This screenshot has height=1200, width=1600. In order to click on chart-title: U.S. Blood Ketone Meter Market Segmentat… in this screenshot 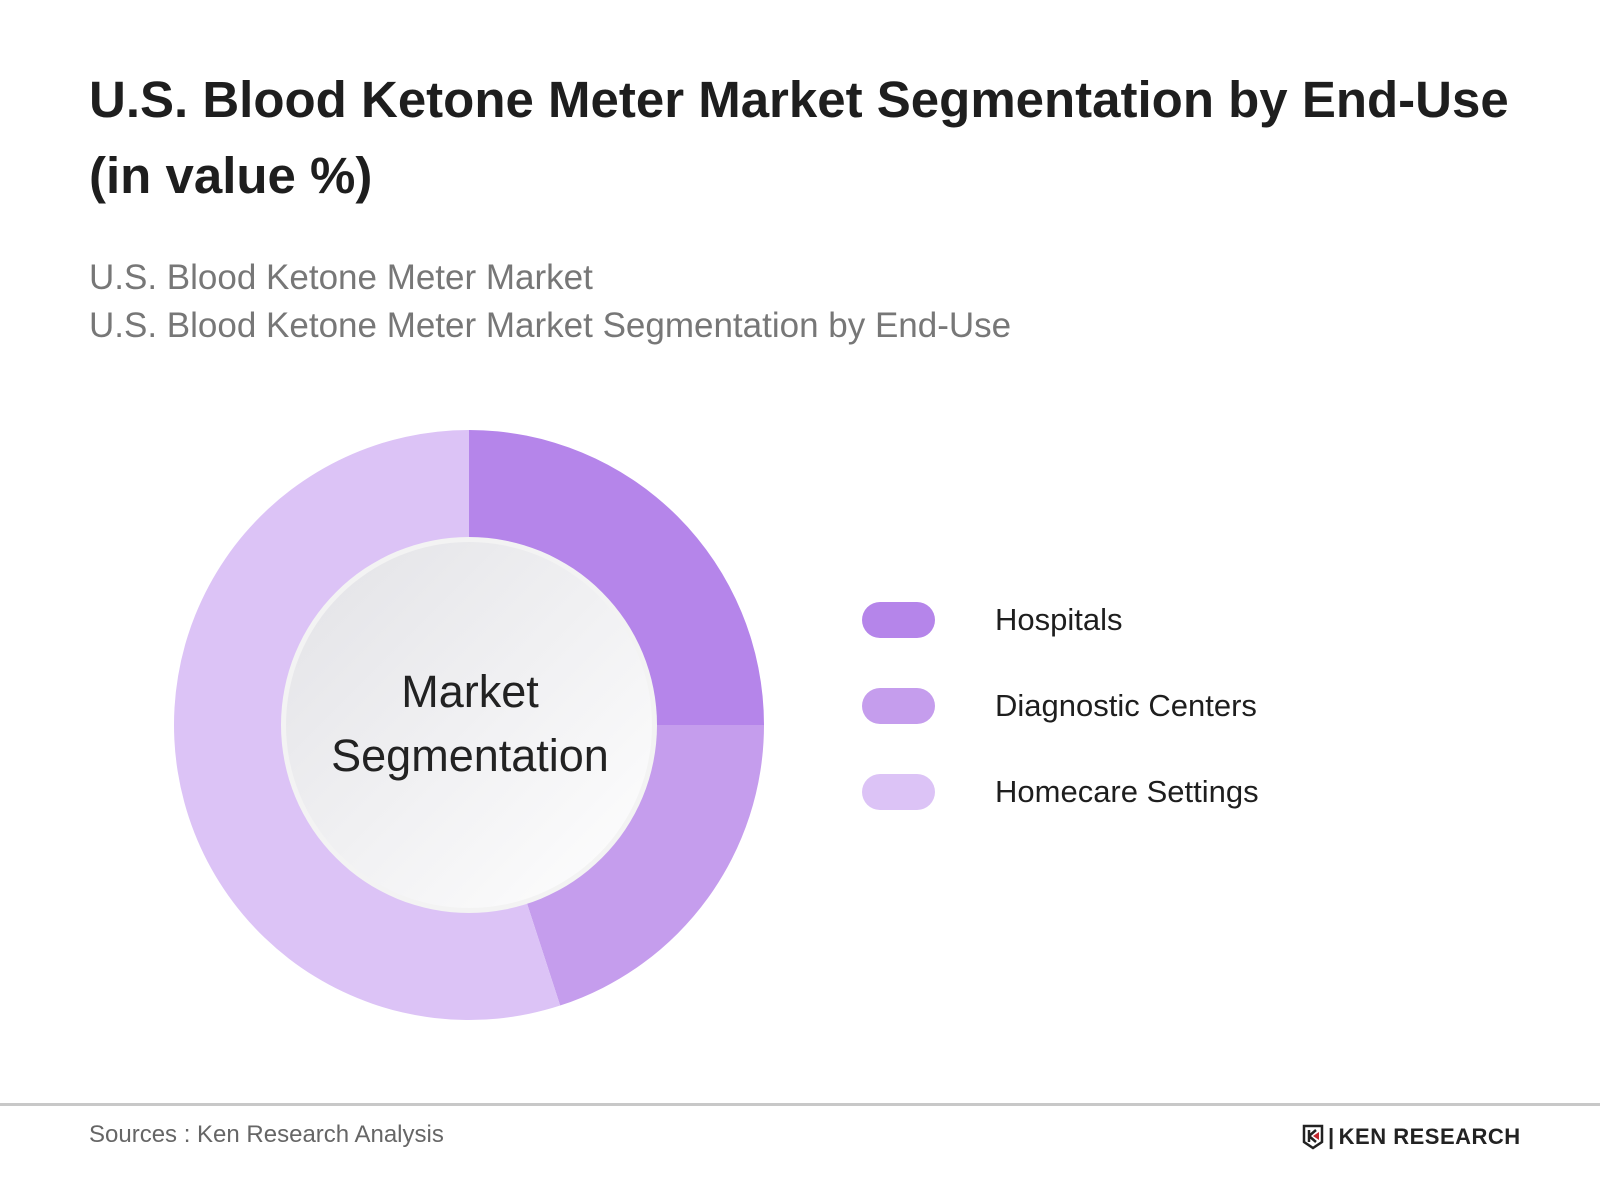, I will do `click(799, 137)`.